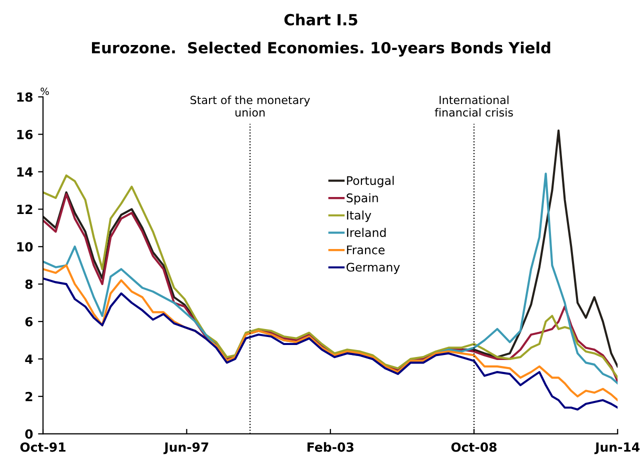 This screenshot has width=642, height=468. Describe the element at coordinates (362, 199) in the screenshot. I see `legend-label: Spain` at that location.